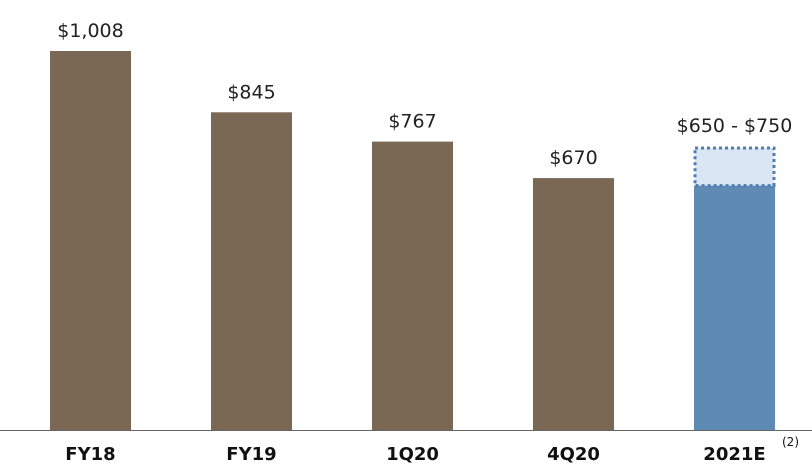 Image resolution: width=812 pixels, height=472 pixels. I want to click on bar-fy19, so click(251, 271).